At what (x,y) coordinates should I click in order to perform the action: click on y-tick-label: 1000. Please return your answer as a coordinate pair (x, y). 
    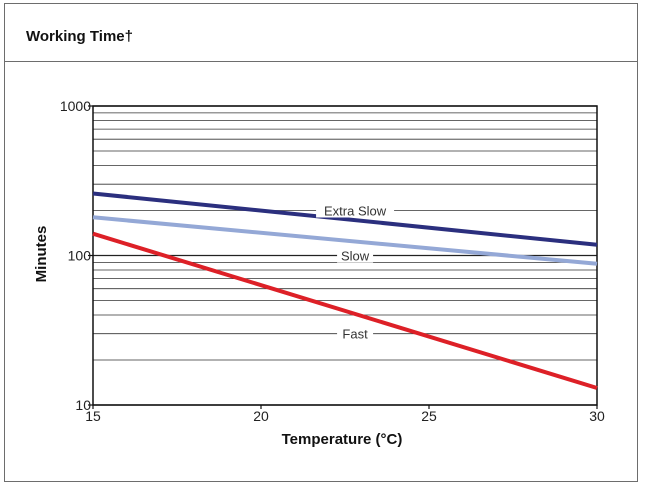
    Looking at the image, I should click on (75, 106).